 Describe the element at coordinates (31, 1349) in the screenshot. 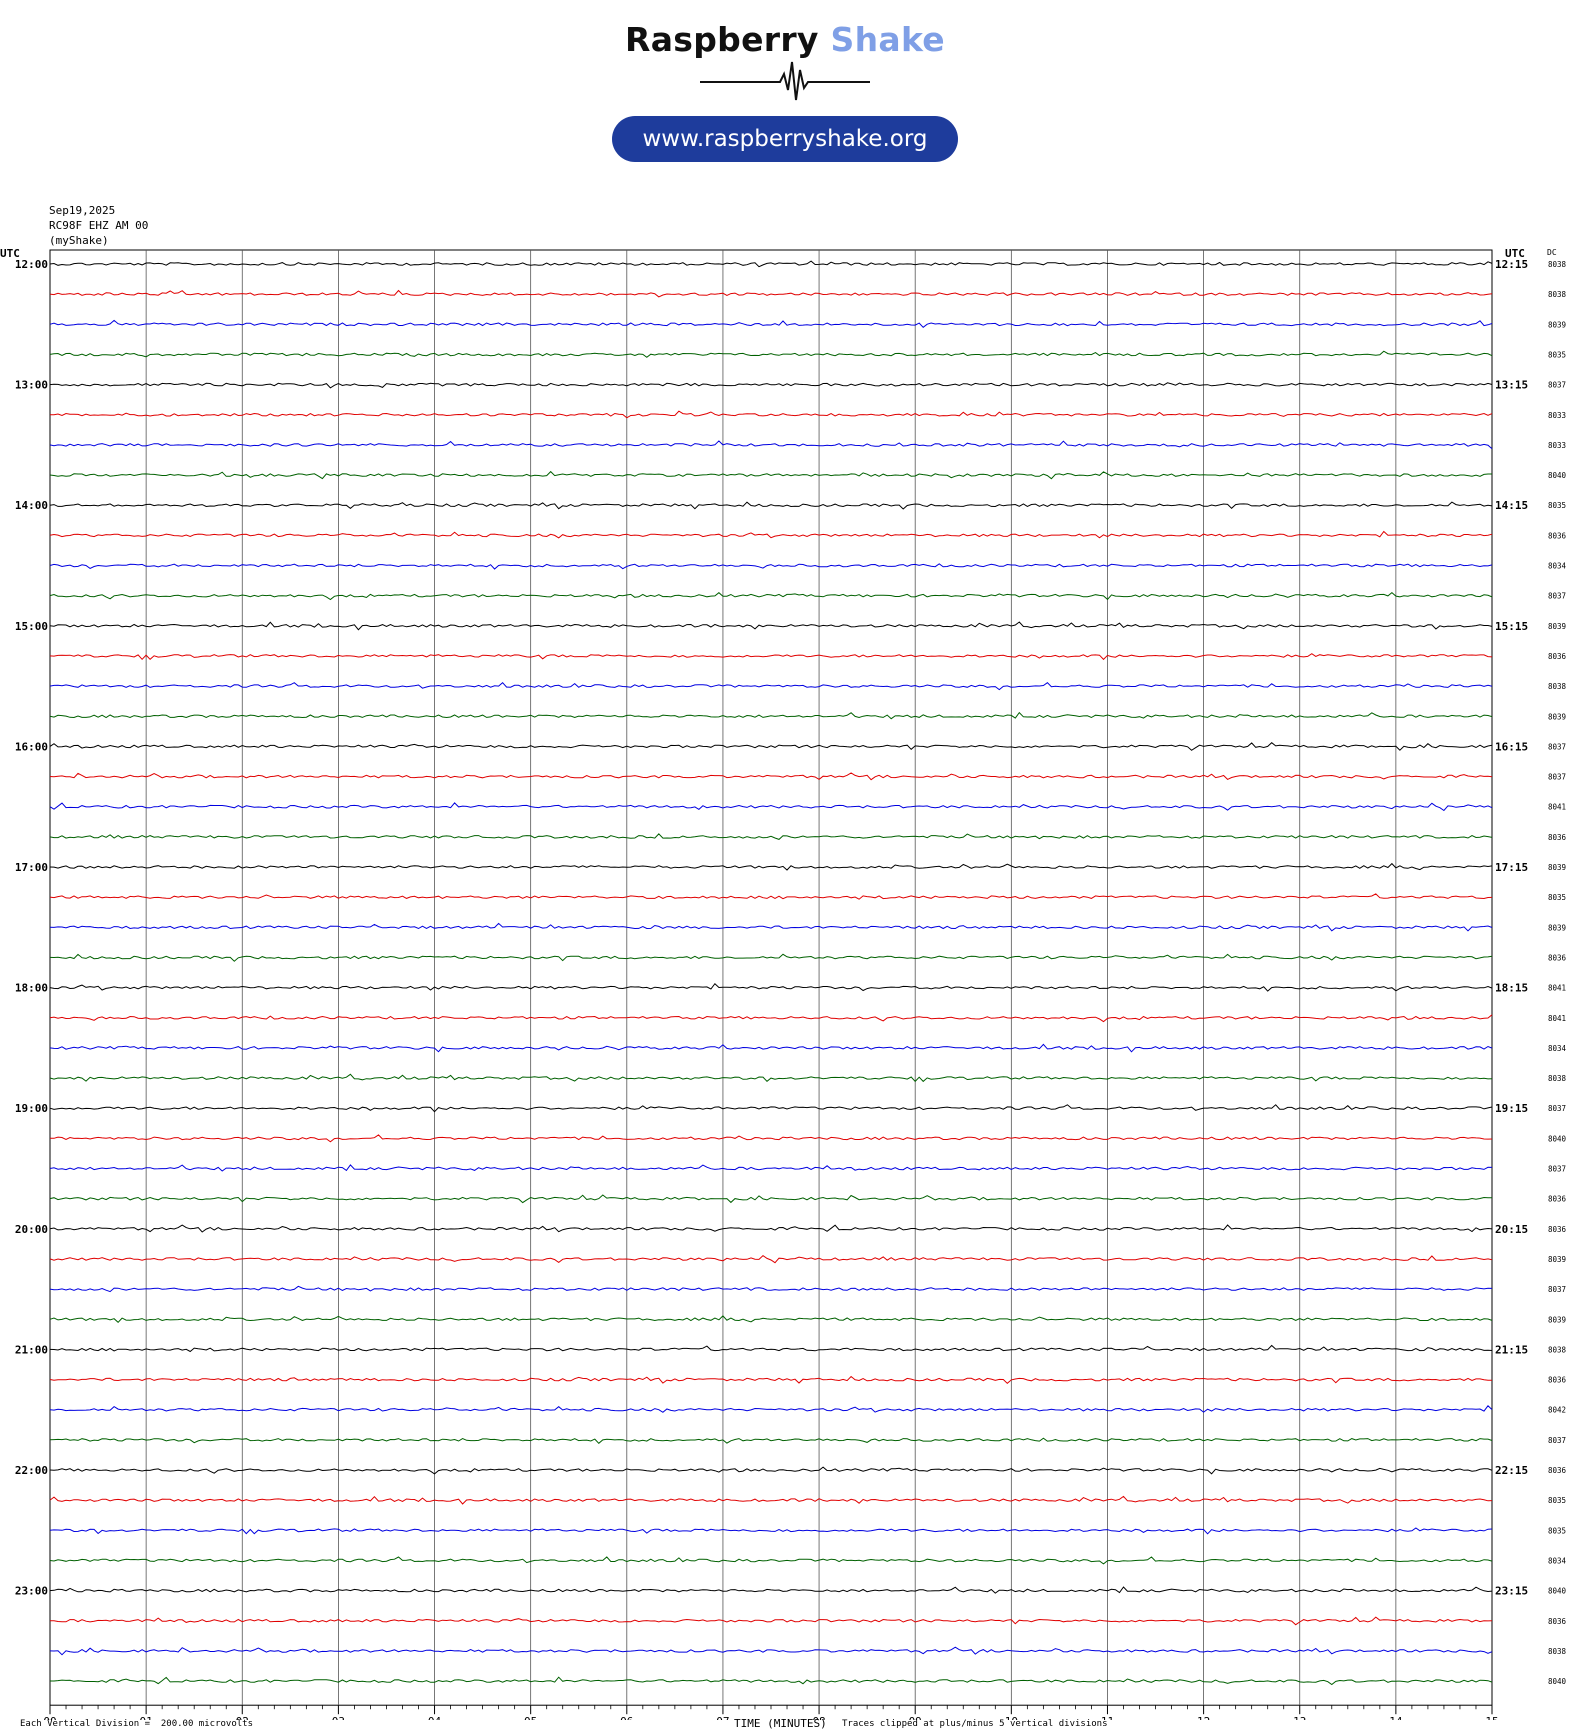

I see `left-hour-label: 21:00` at that location.